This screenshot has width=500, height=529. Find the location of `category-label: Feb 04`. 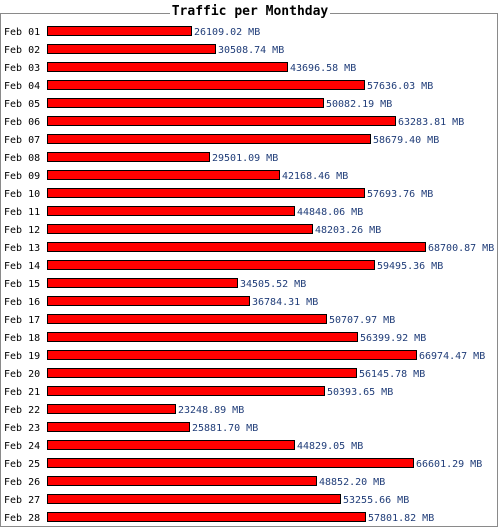

category-label: Feb 04 is located at coordinates (22, 86).